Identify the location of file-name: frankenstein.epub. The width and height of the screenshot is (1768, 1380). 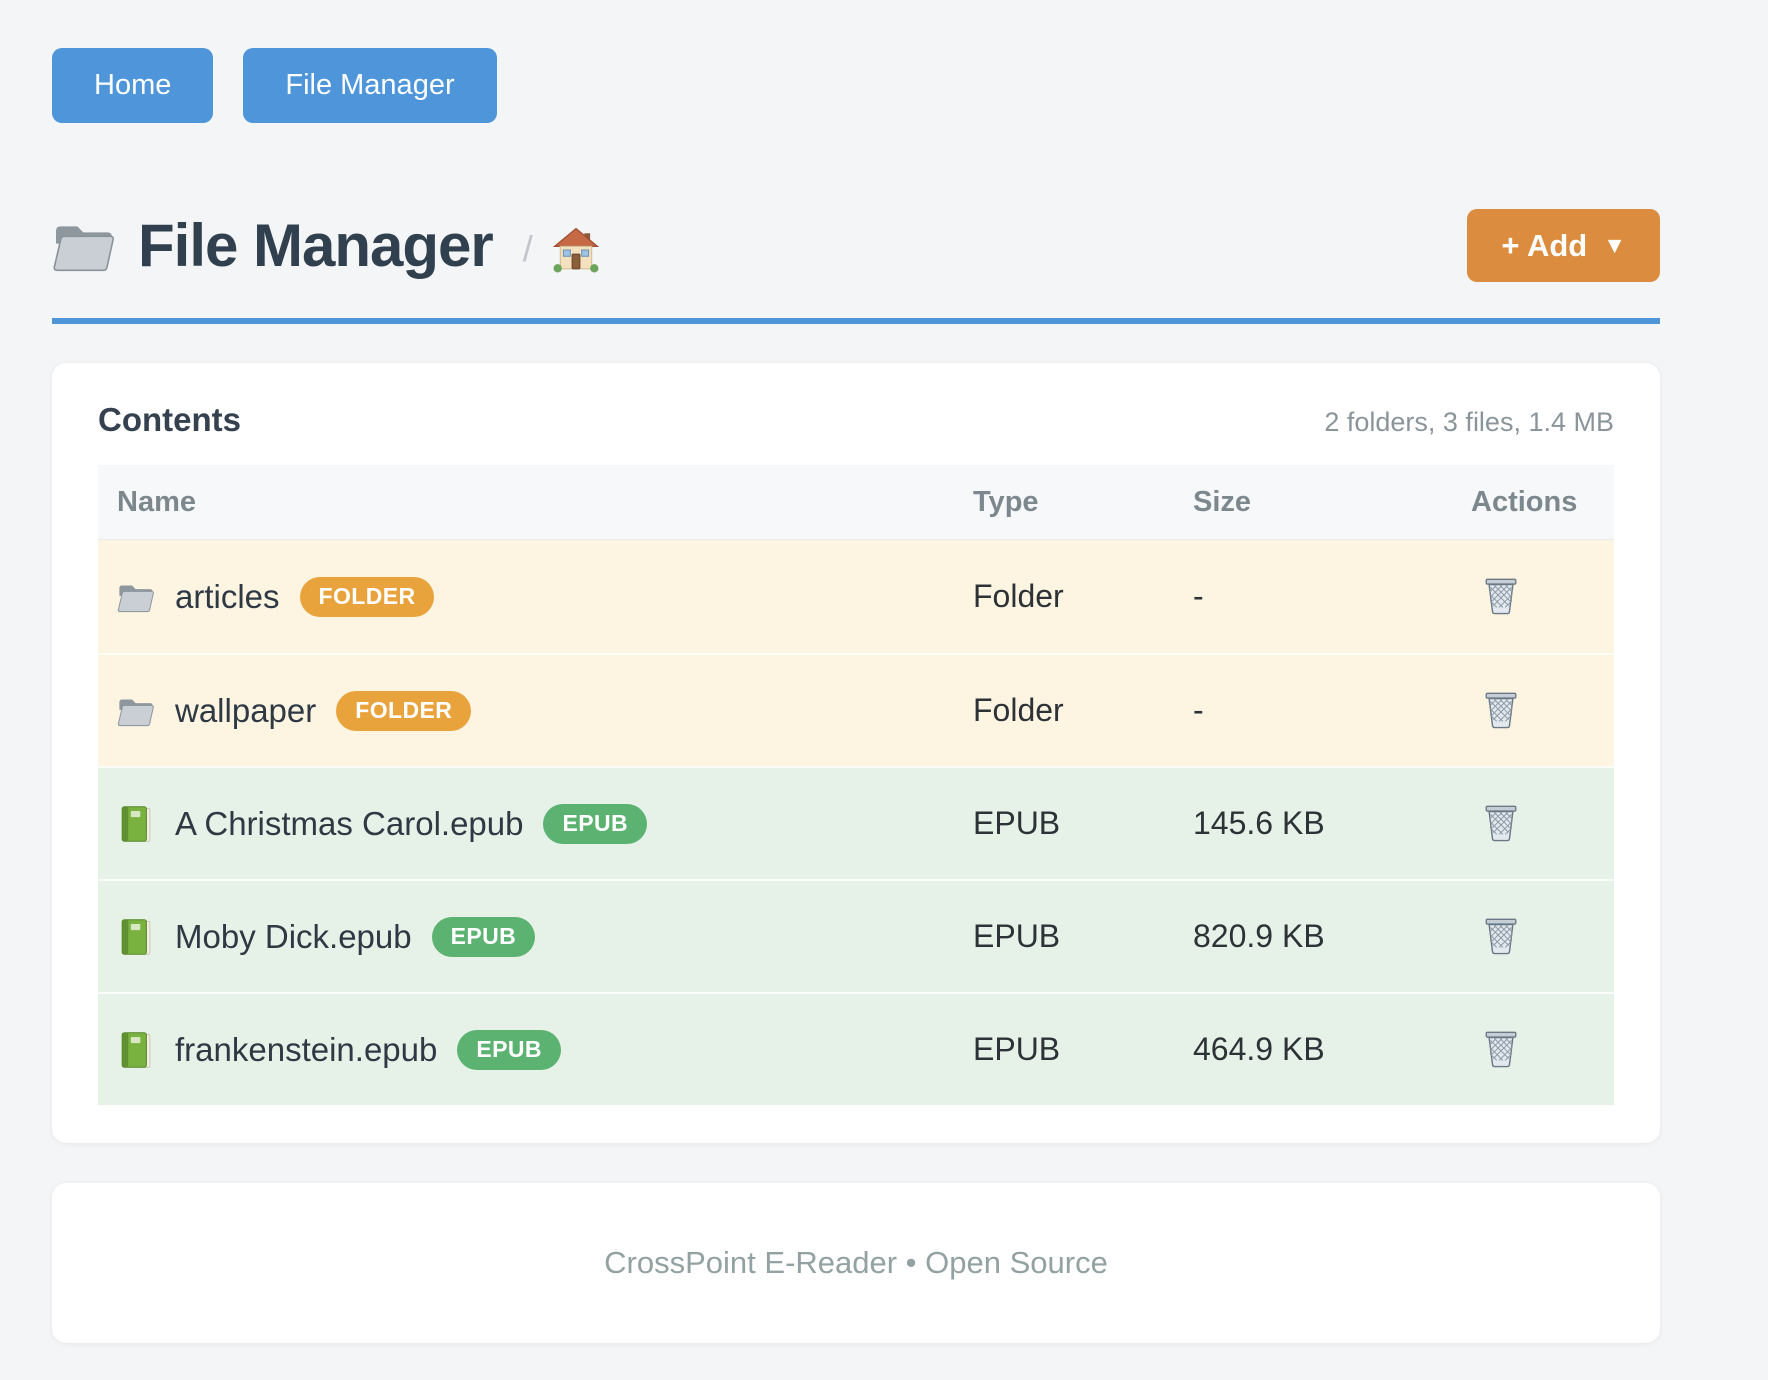
(306, 1049).